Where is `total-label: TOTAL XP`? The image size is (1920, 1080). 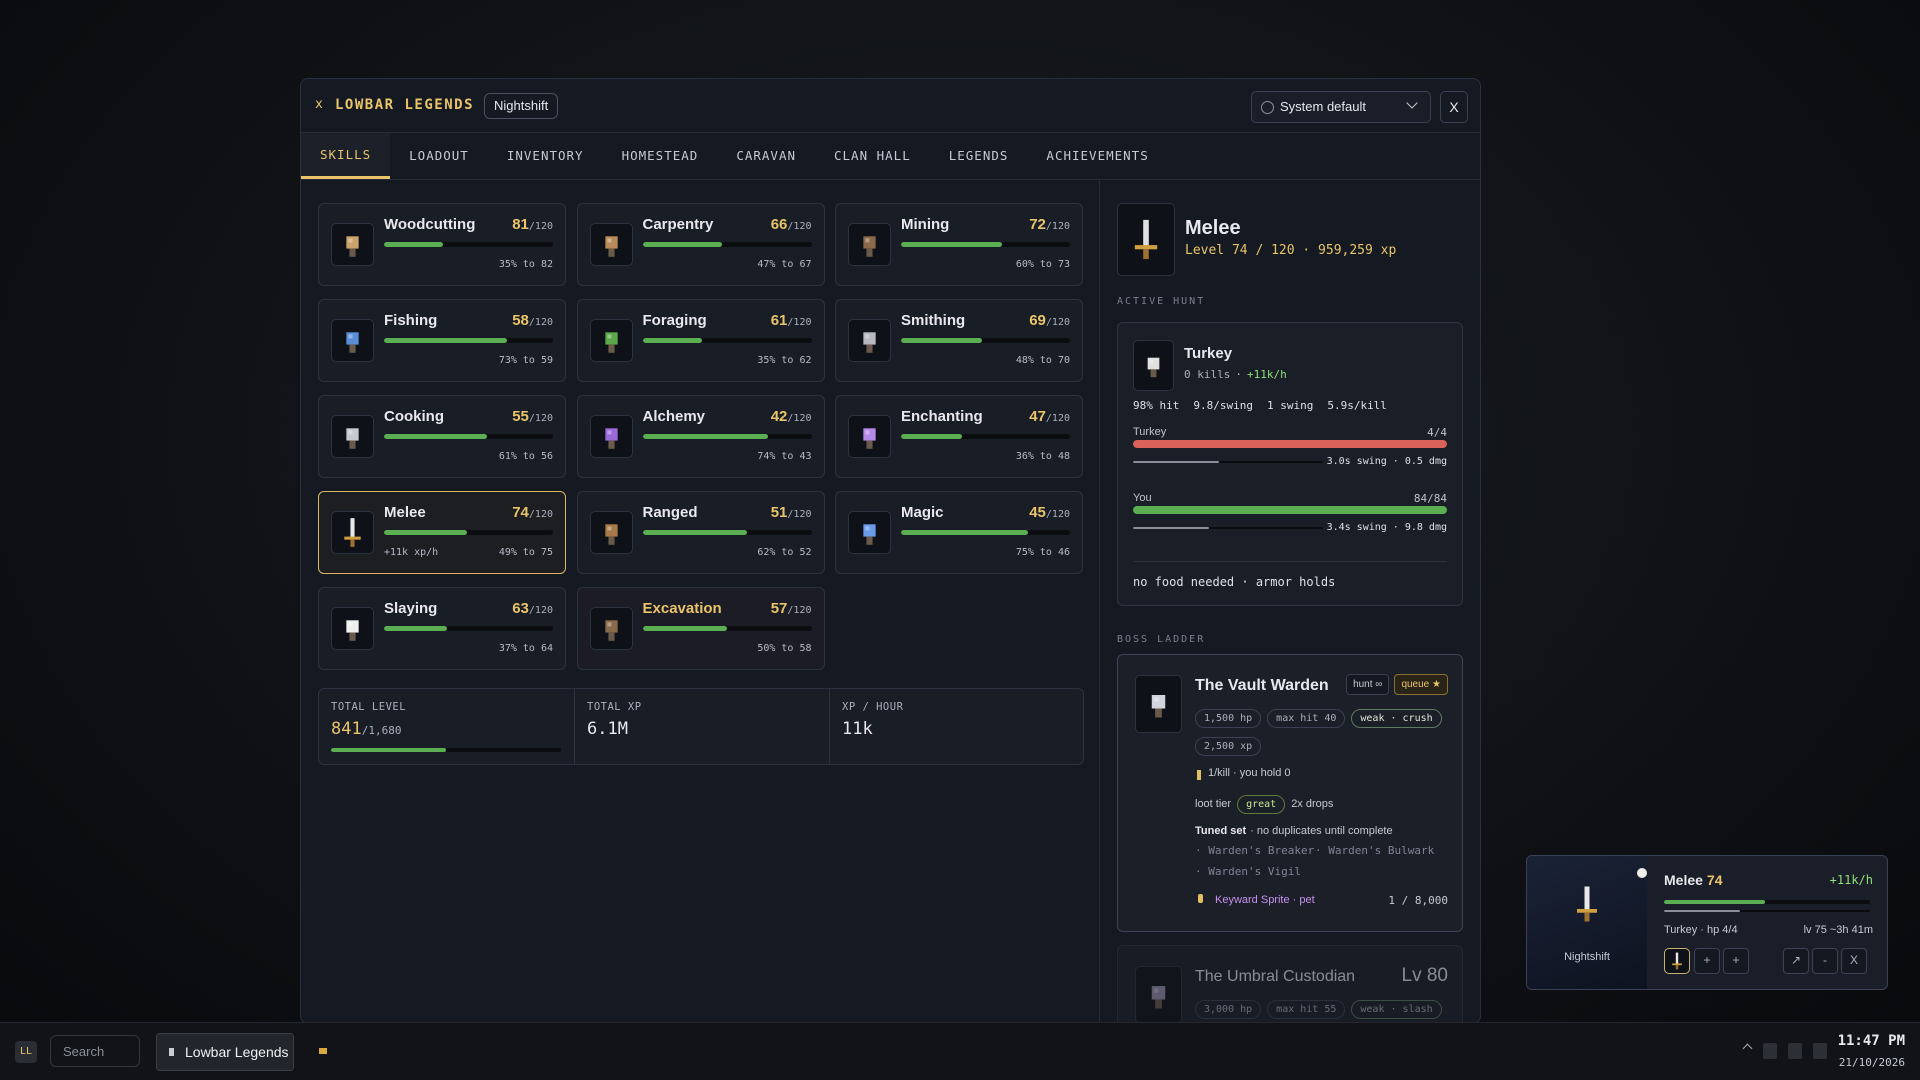 total-label: TOTAL XP is located at coordinates (614, 707).